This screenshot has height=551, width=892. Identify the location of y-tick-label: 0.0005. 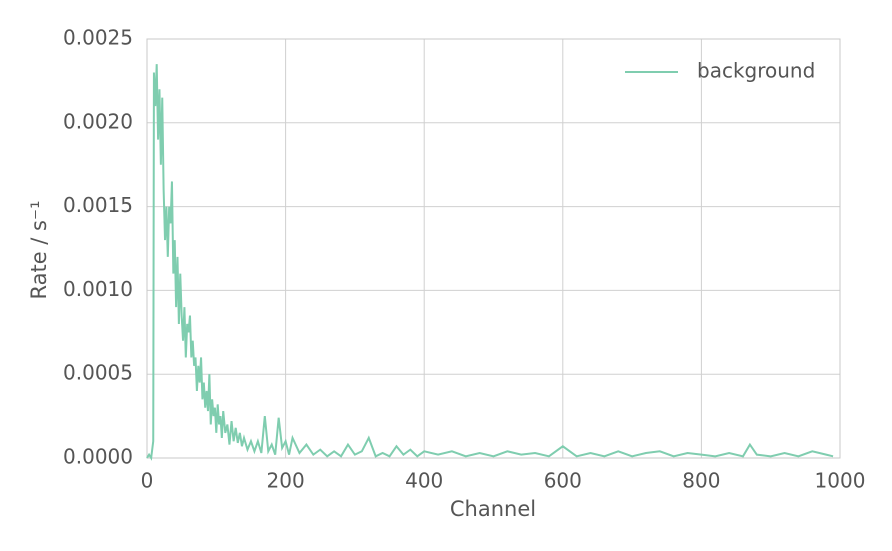
(98, 373).